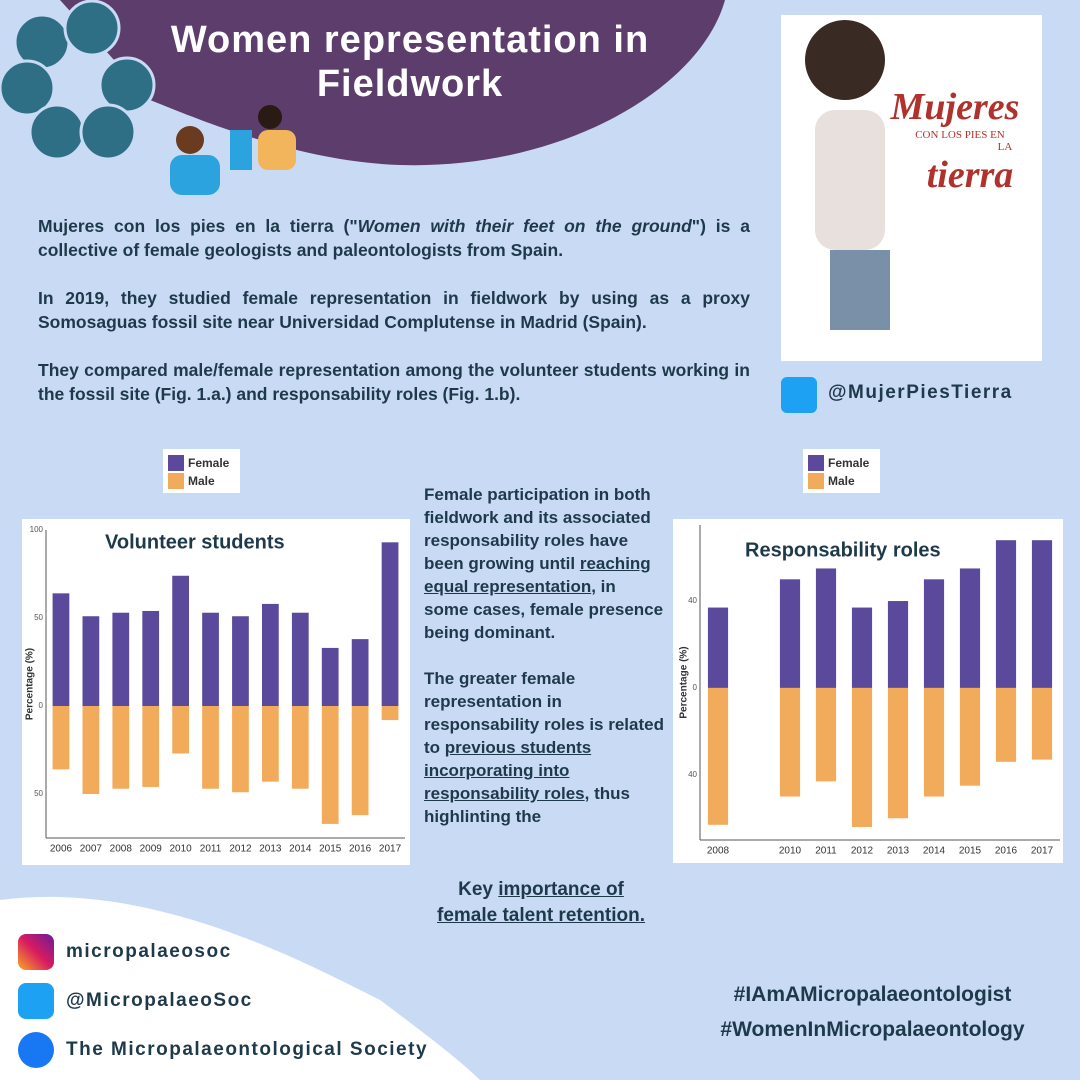  What do you see at coordinates (247, 1049) in the screenshot?
I see `social-label: The Micropalaeontological Society` at bounding box center [247, 1049].